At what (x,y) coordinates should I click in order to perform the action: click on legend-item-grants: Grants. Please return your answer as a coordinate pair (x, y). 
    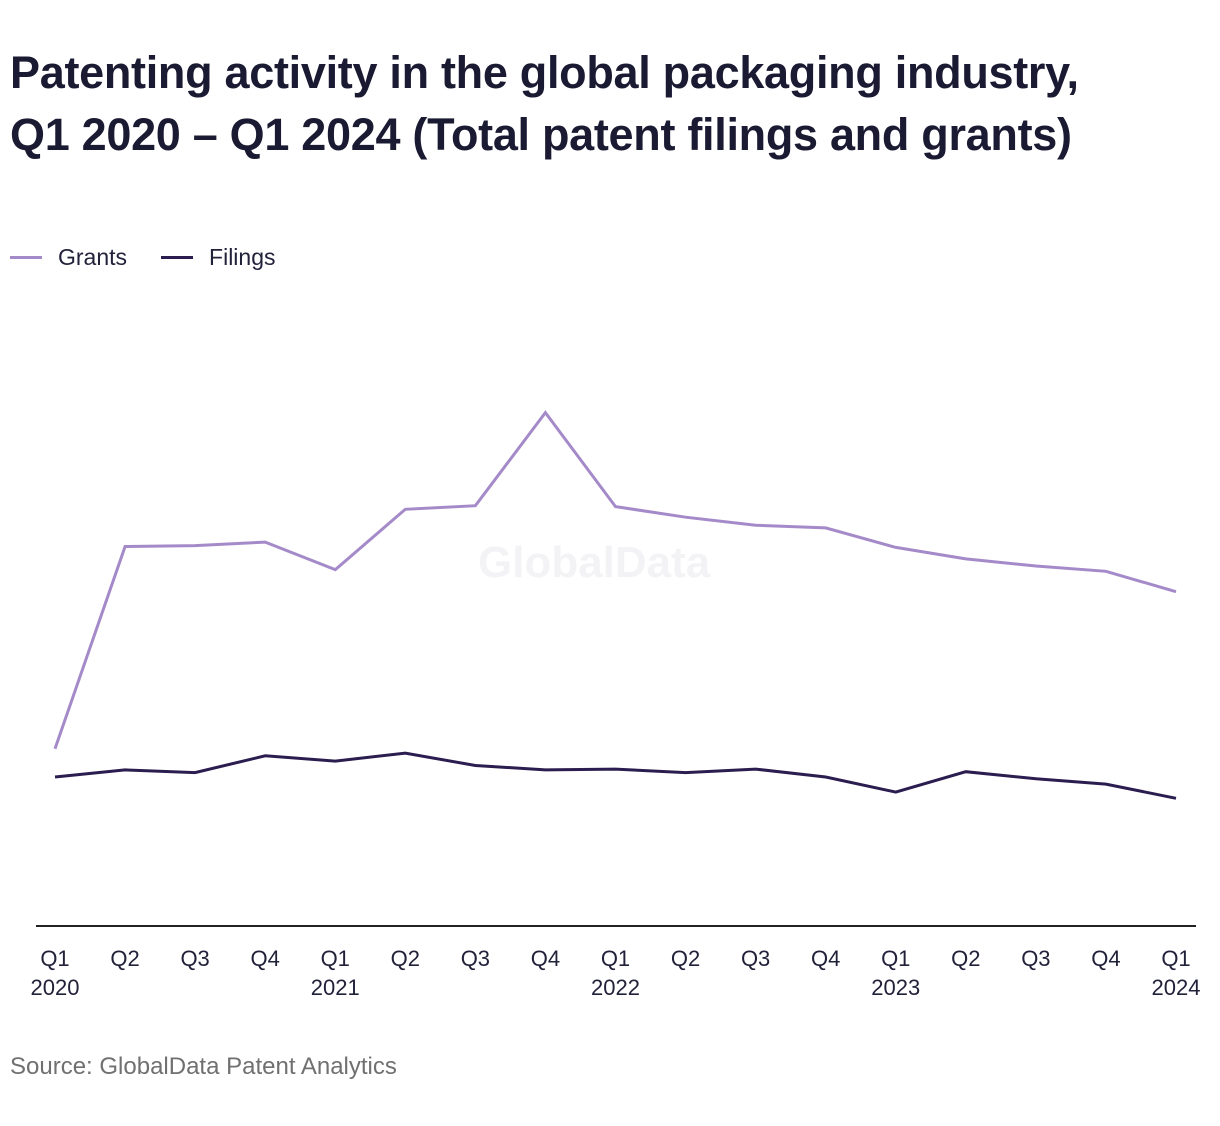
    Looking at the image, I should click on (68, 257).